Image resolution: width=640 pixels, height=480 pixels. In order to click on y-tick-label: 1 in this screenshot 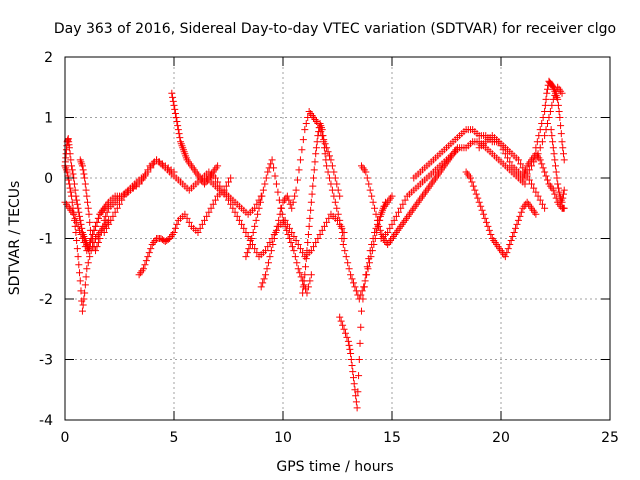, I will do `click(48, 119)`.